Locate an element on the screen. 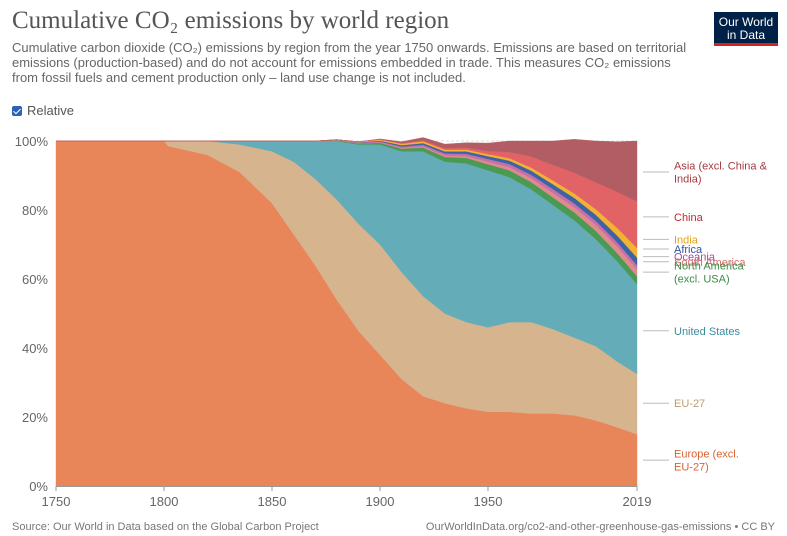 The image size is (787, 536). owid-logo: Our World in Data is located at coordinates (746, 29).